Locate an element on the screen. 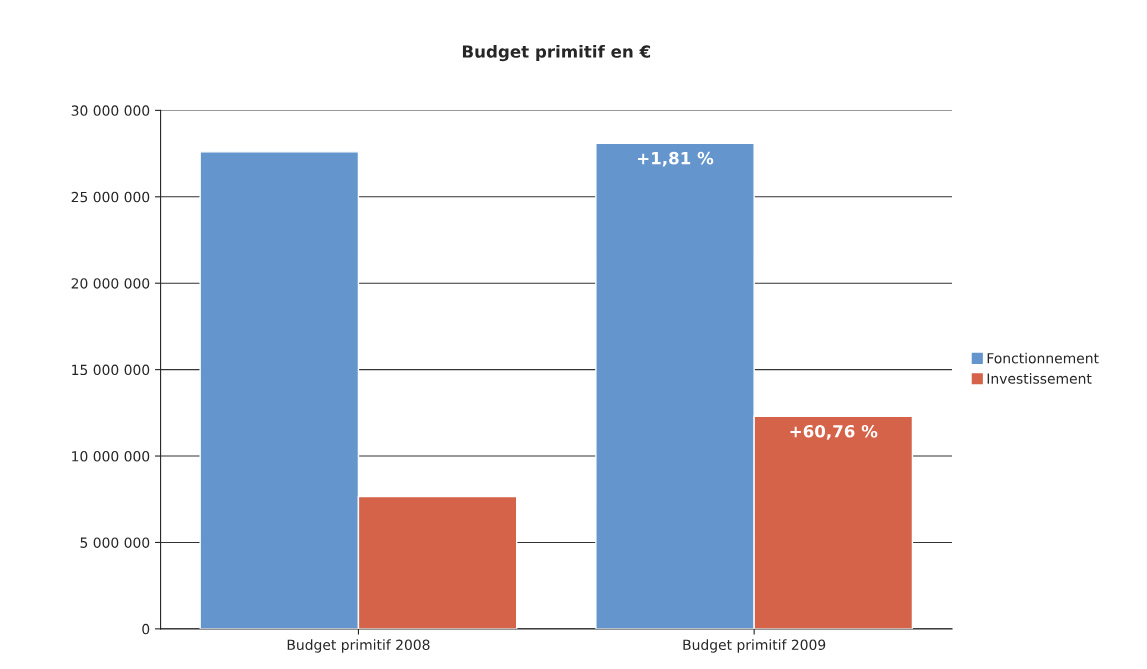 Image resolution: width=1147 pixels, height=669 pixels. annotation: +60,76 % is located at coordinates (834, 432).